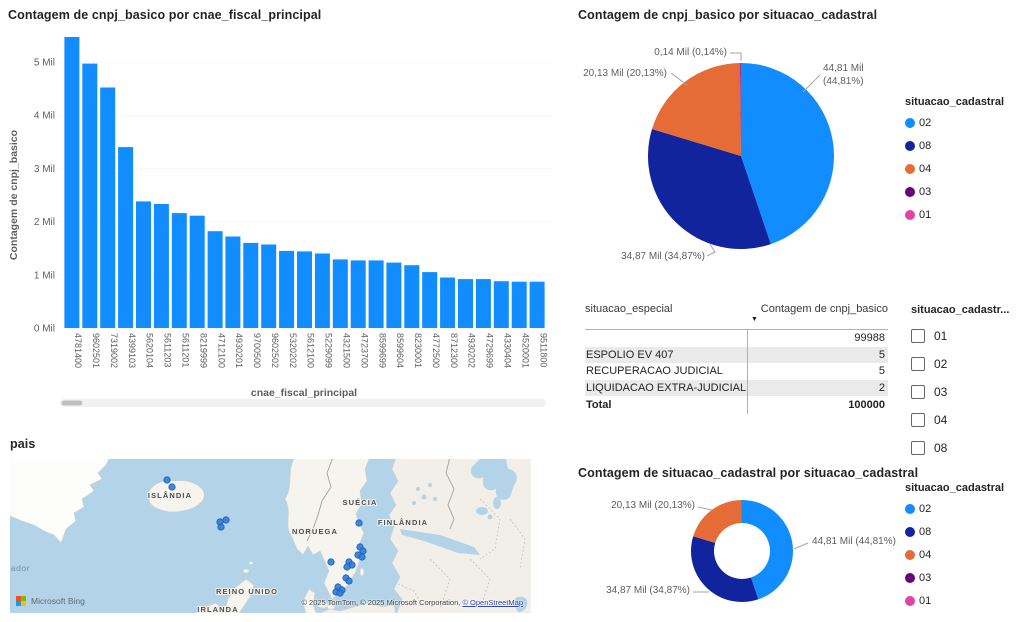  What do you see at coordinates (492, 602) in the screenshot?
I see `openstreetmap-link: © OpenStreetMap` at bounding box center [492, 602].